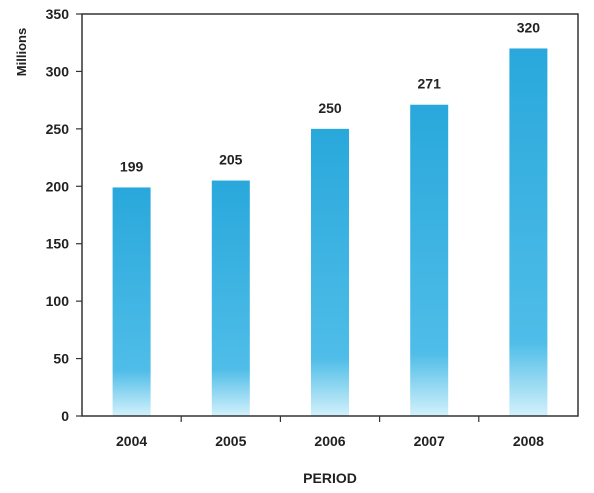  What do you see at coordinates (330, 432) in the screenshot?
I see `x-axis: 2004 2005 2006 2007 2008` at bounding box center [330, 432].